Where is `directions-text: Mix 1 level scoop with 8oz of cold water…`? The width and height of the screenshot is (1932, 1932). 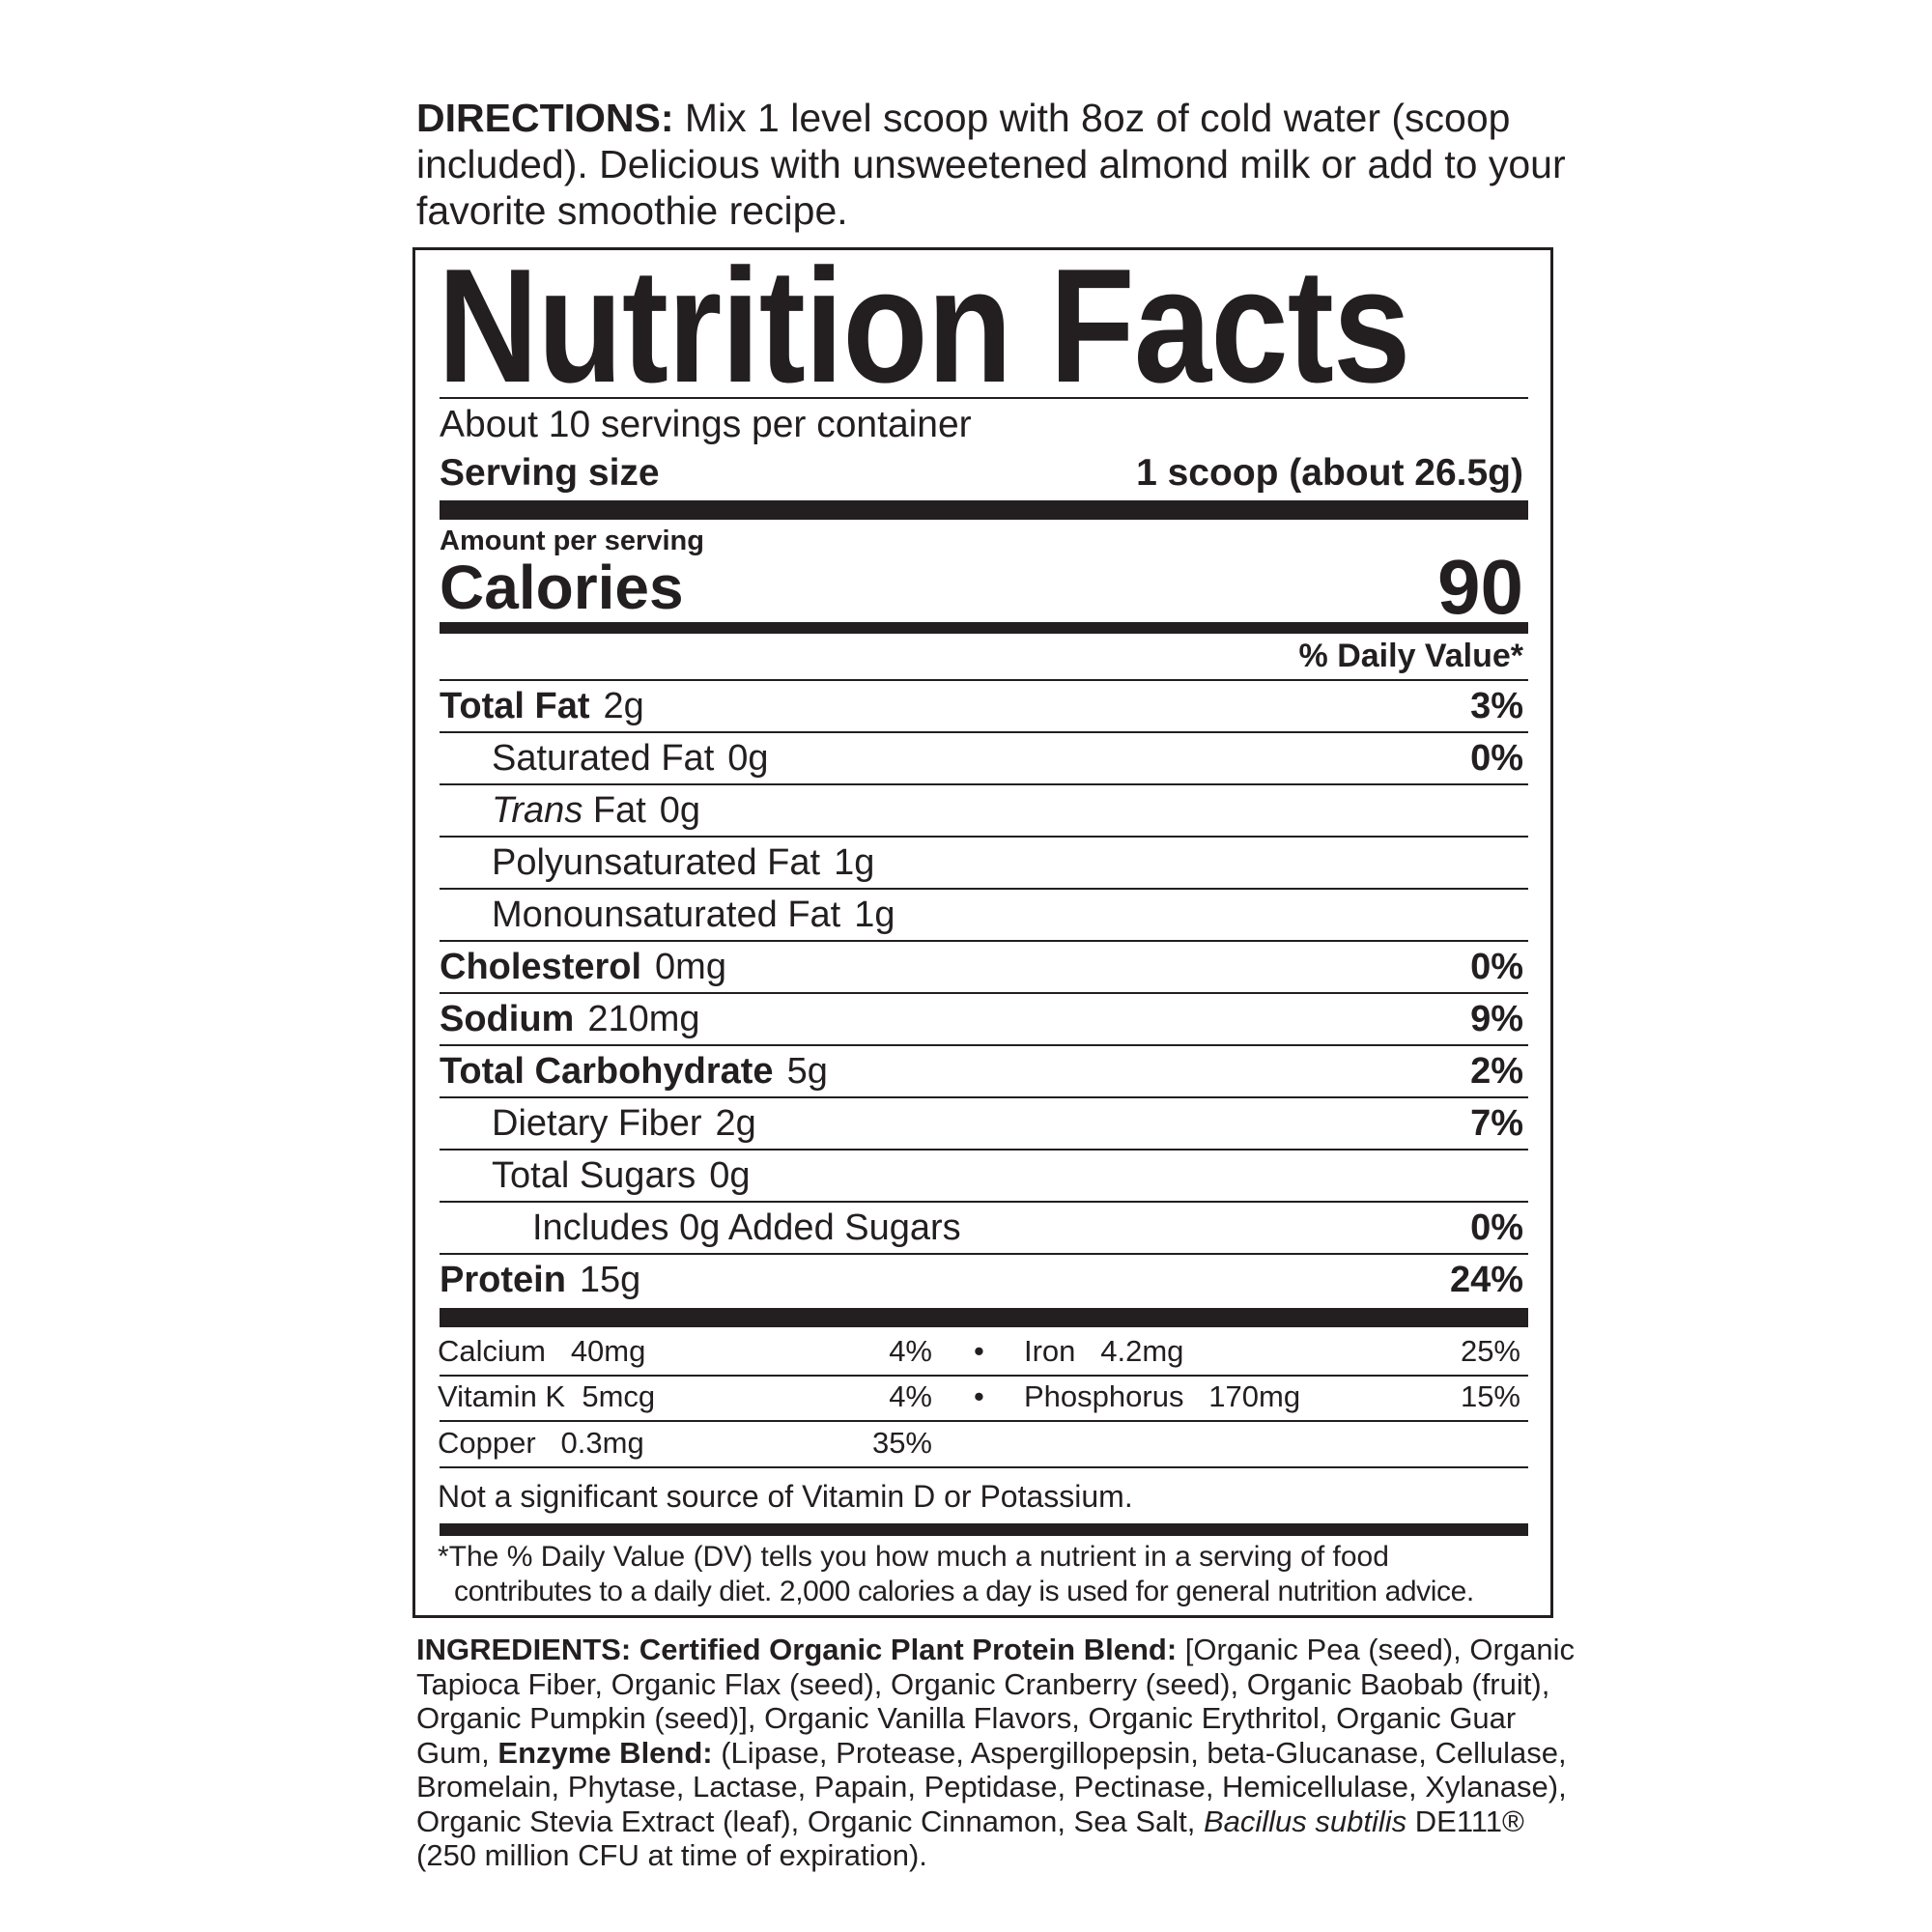 directions-text: Mix 1 level scoop with 8oz of cold water… is located at coordinates (991, 164).